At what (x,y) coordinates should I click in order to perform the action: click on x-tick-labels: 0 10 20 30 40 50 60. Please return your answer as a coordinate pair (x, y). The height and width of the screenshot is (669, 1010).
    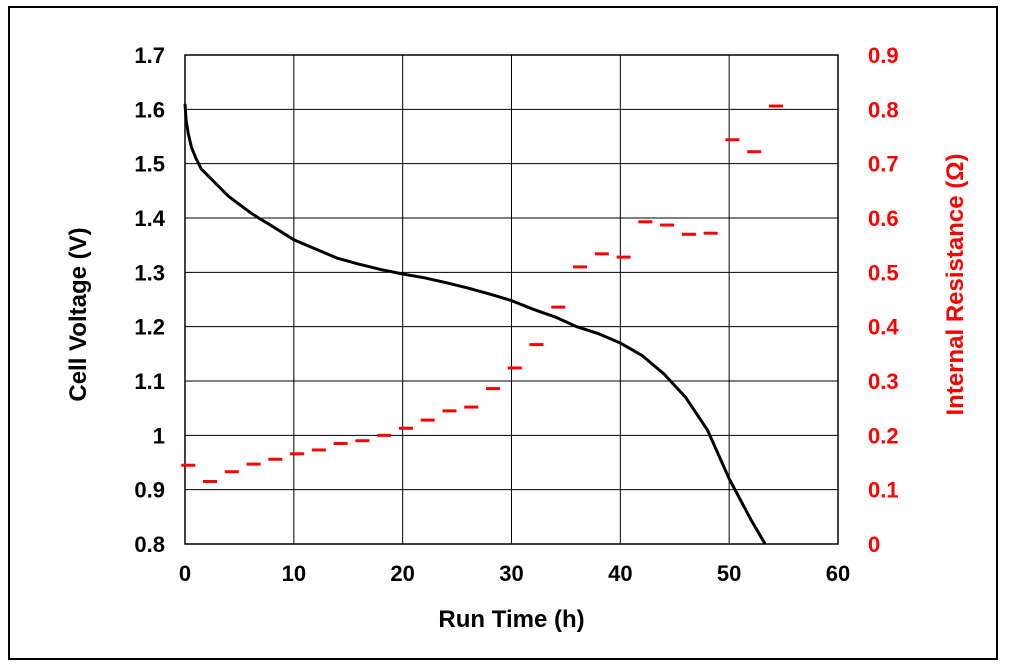
    Looking at the image, I should click on (514, 573).